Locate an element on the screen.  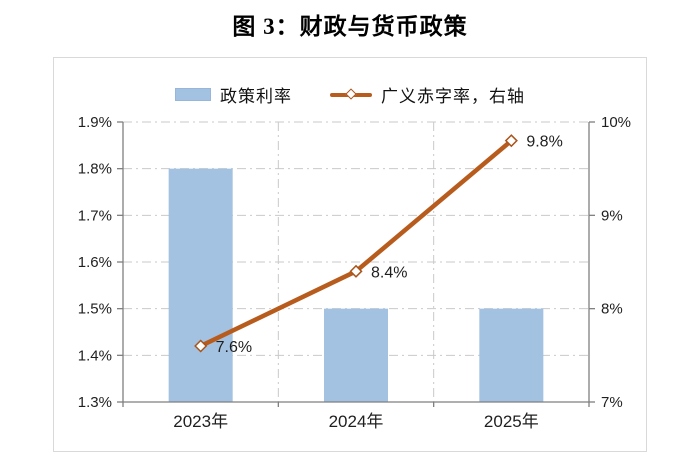
right-tick-label: 8% is located at coordinates (612, 309).